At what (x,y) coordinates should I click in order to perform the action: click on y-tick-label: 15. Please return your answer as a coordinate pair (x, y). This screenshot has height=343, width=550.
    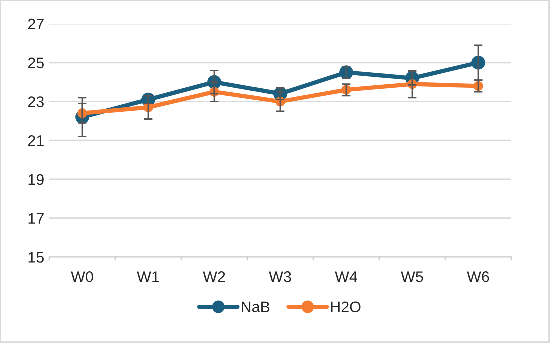
    Looking at the image, I should click on (36, 257).